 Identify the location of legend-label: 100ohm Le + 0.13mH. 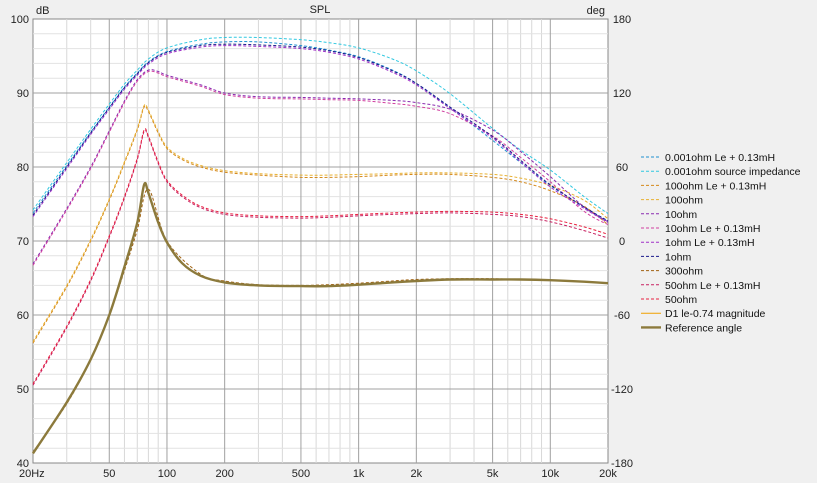
(715, 186).